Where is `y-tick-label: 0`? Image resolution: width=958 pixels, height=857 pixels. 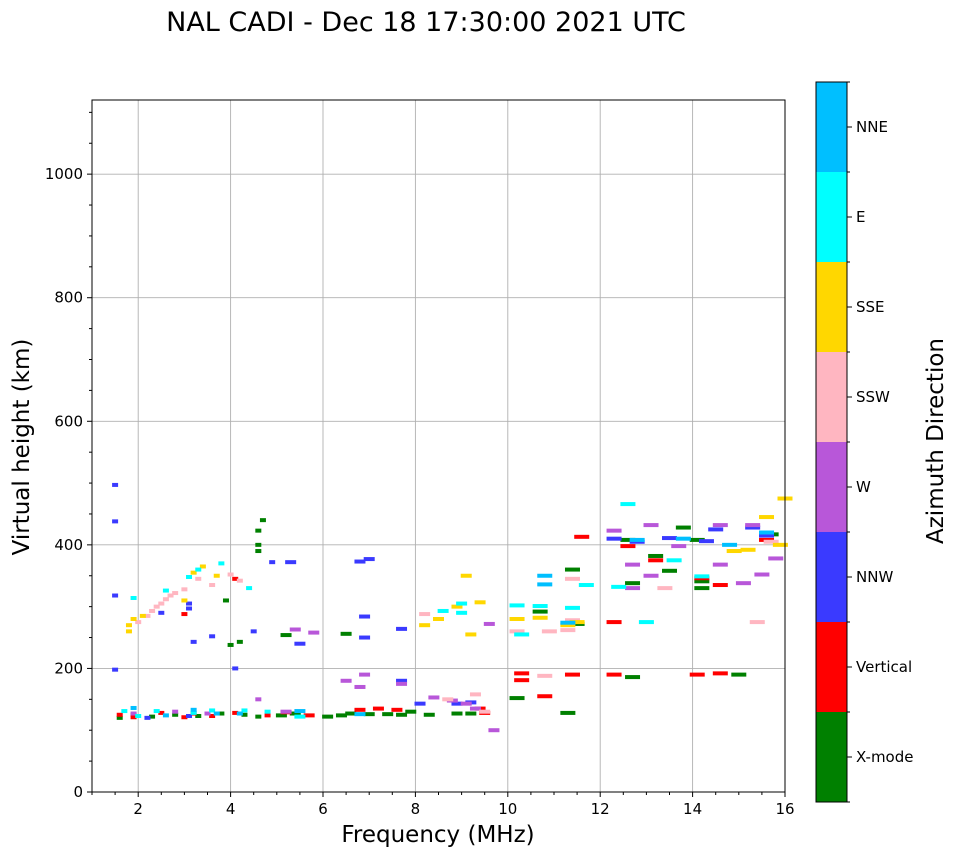
y-tick-label: 0 is located at coordinates (78, 792).